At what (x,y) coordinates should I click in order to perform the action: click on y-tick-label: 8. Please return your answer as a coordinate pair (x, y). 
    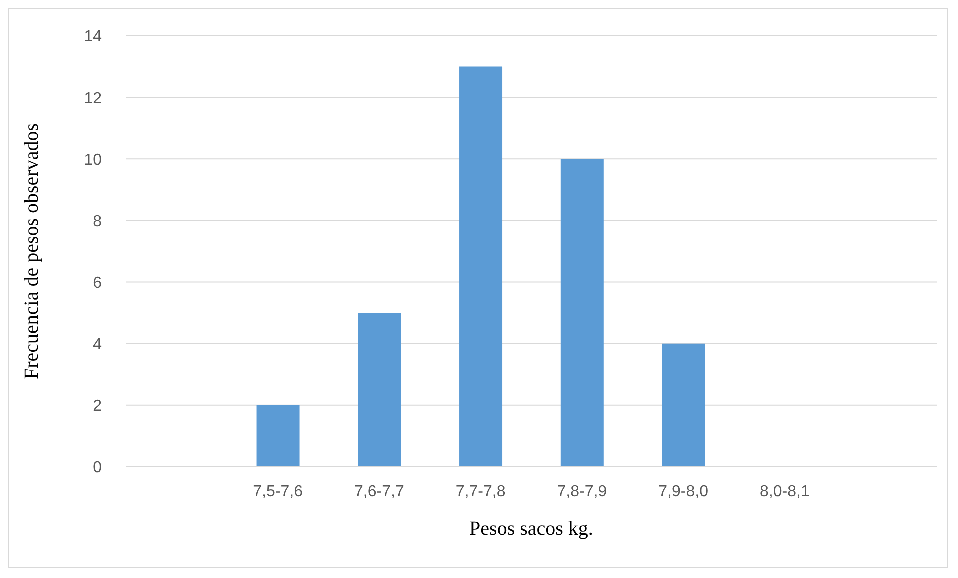
    Looking at the image, I should click on (97, 221).